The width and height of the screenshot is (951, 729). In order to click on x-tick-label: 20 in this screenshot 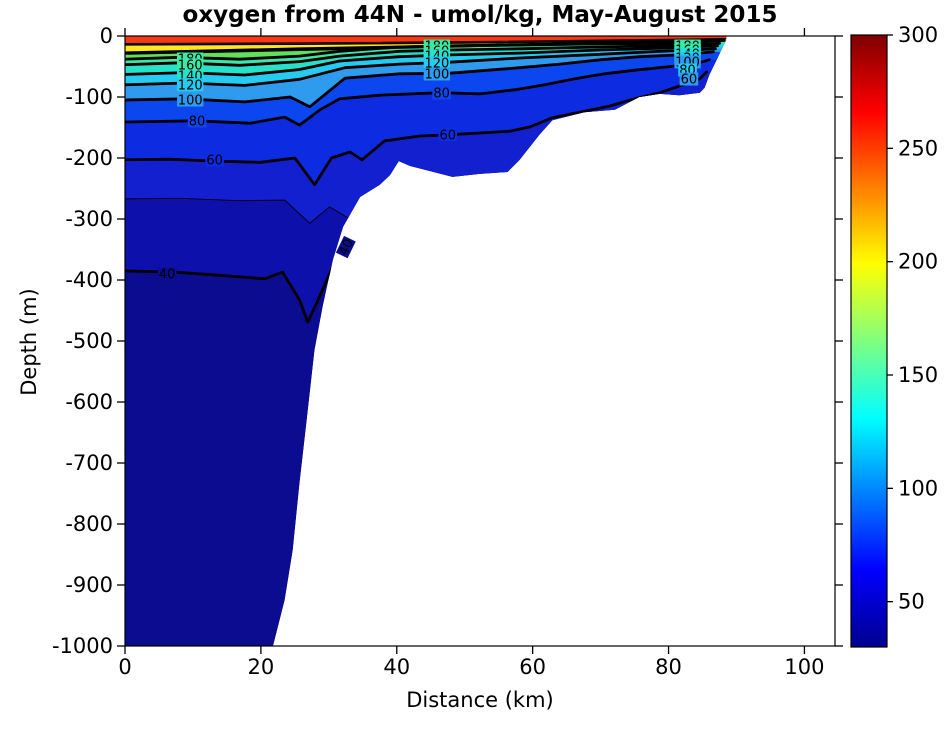, I will do `click(261, 667)`.